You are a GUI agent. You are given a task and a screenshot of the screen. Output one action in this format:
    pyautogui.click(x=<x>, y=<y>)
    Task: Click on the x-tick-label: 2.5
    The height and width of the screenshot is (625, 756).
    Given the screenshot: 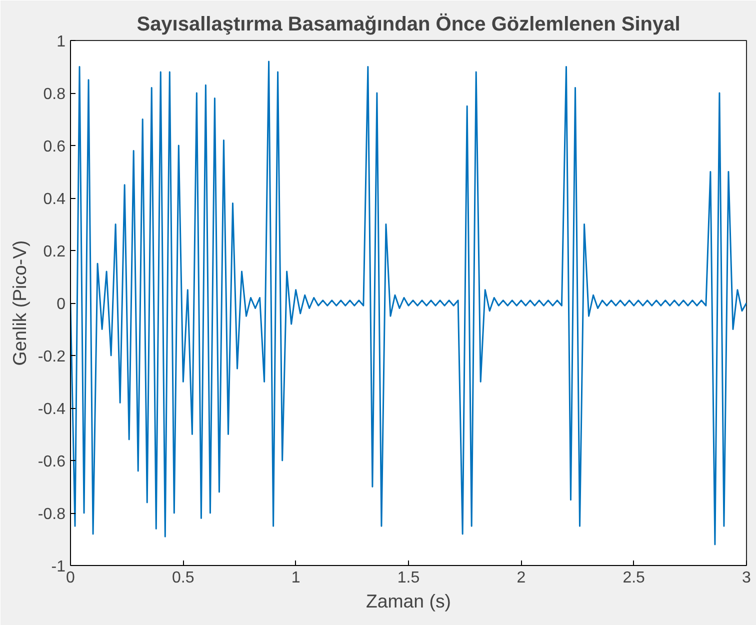 What is the action you would take?
    pyautogui.click(x=634, y=578)
    